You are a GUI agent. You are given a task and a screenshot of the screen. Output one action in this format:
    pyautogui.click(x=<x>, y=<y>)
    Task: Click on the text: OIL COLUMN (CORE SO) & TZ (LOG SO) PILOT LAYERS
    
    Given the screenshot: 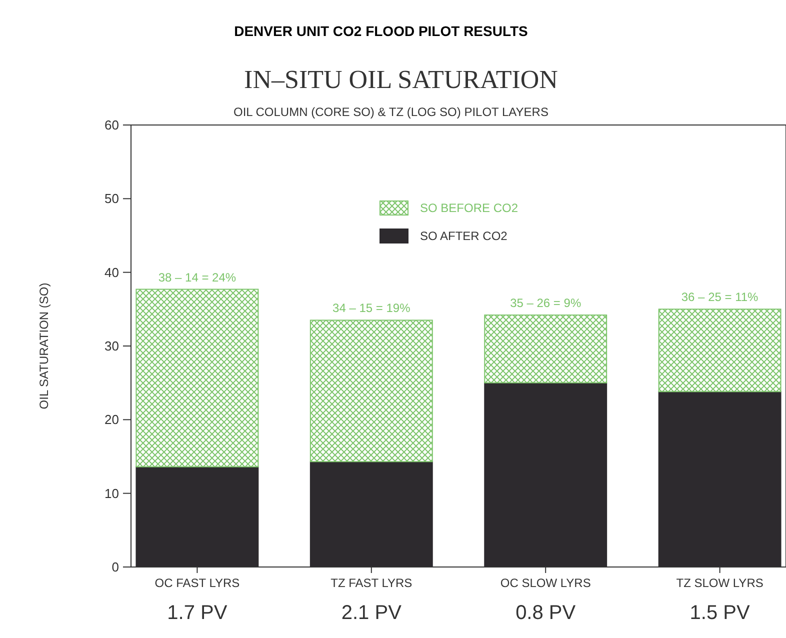 What is the action you would take?
    pyautogui.click(x=391, y=112)
    